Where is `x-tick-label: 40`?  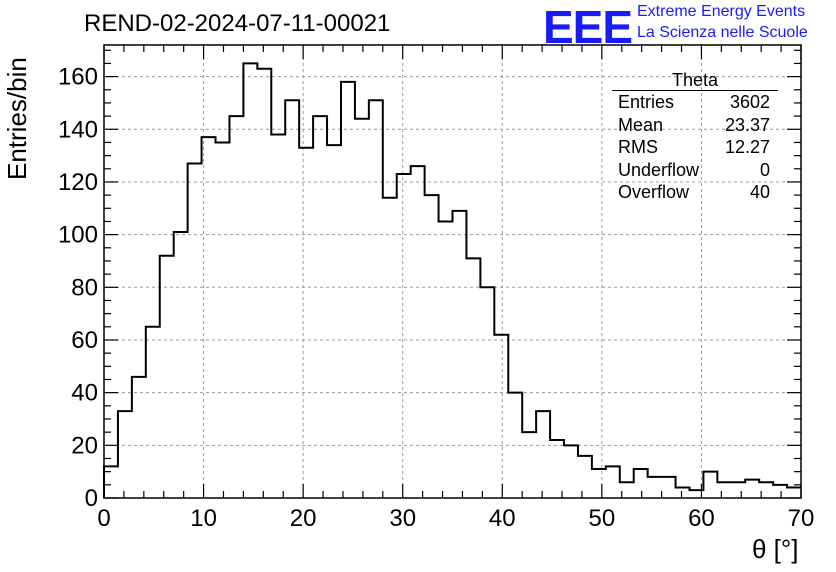
x-tick-label: 40 is located at coordinates (502, 518).